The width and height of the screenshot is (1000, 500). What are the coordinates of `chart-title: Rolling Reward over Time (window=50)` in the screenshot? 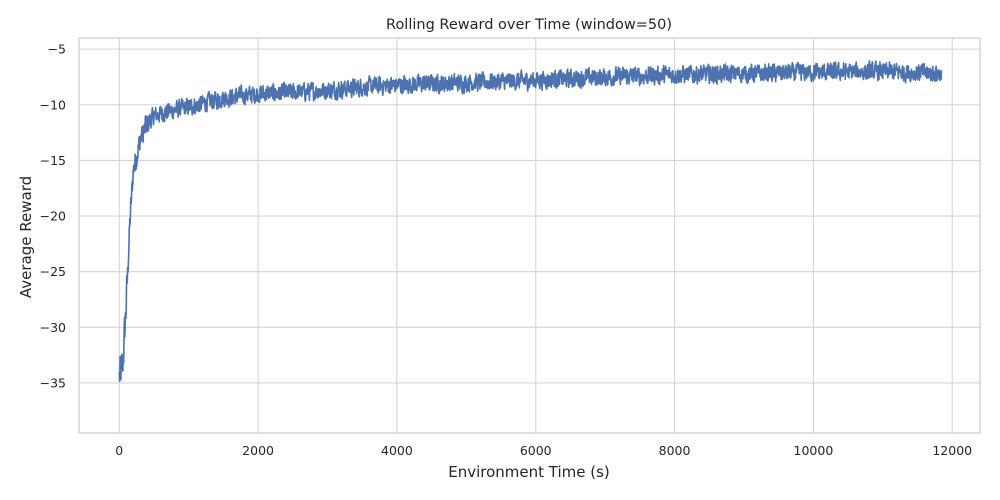 It's located at (529, 25).